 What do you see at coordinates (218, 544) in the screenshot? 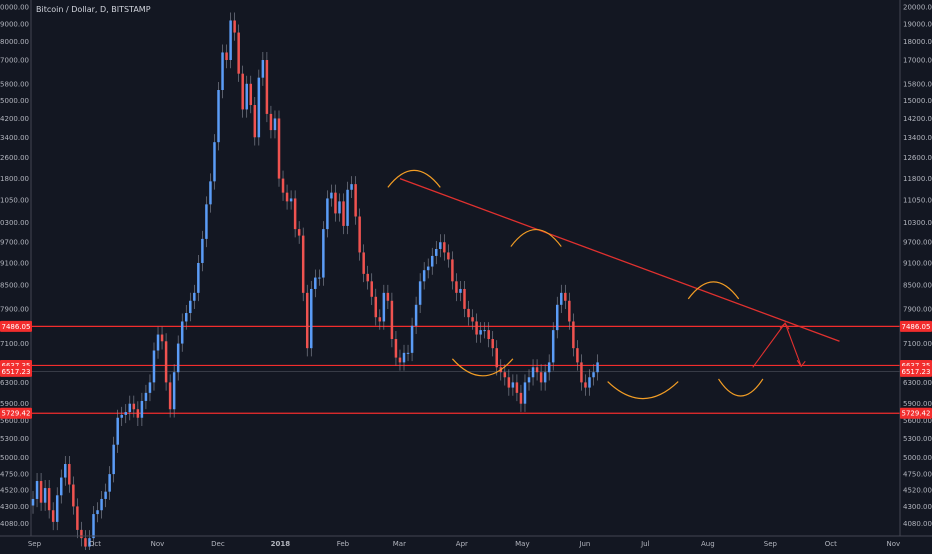
I see `x-tick-label: Dec` at bounding box center [218, 544].